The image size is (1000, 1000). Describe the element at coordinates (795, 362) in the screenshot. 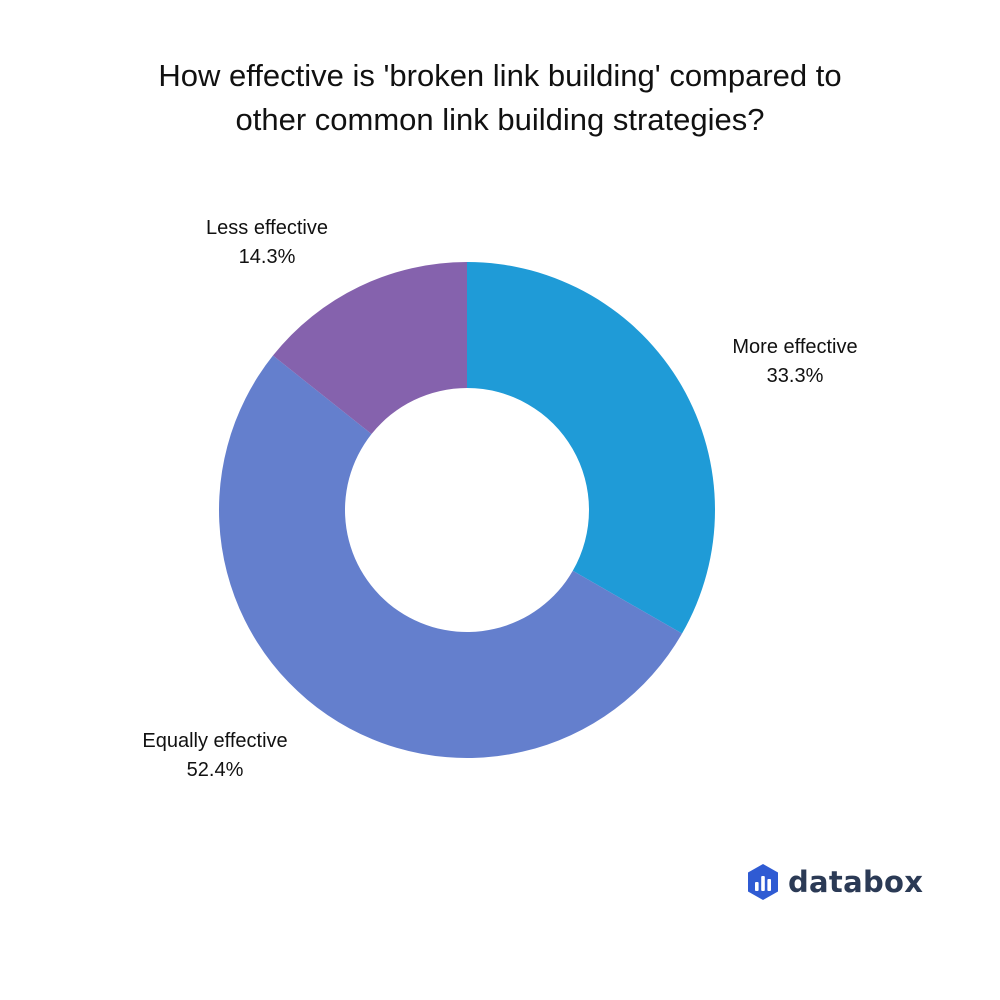

I see `slice-label-more-effective: More effective 33.3%` at that location.